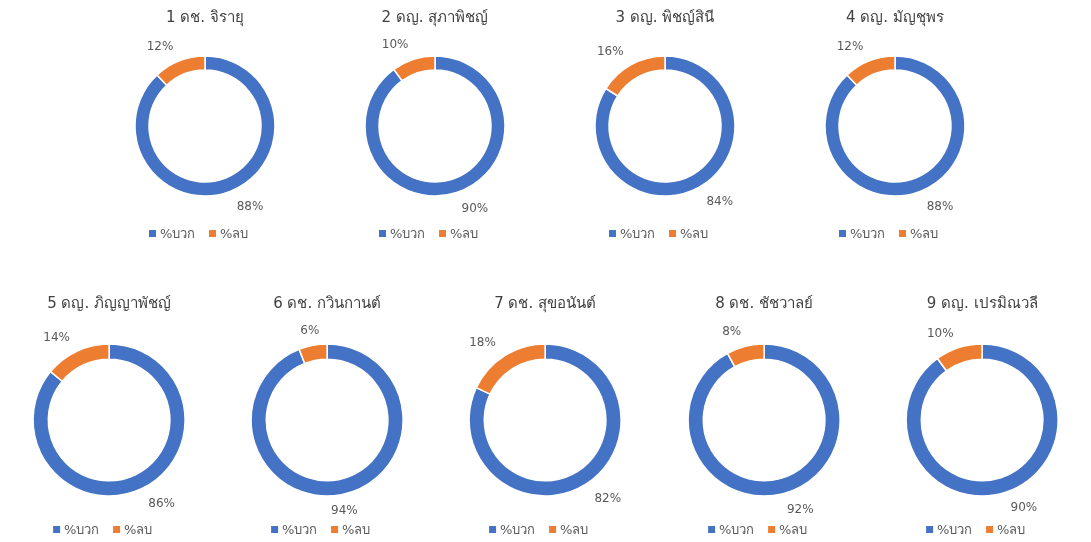 Image resolution: width=1091 pixels, height=542 pixels. Describe the element at coordinates (665, 17) in the screenshot. I see `chart-title: 3 ดญ. พิชญ์สินี` at that location.